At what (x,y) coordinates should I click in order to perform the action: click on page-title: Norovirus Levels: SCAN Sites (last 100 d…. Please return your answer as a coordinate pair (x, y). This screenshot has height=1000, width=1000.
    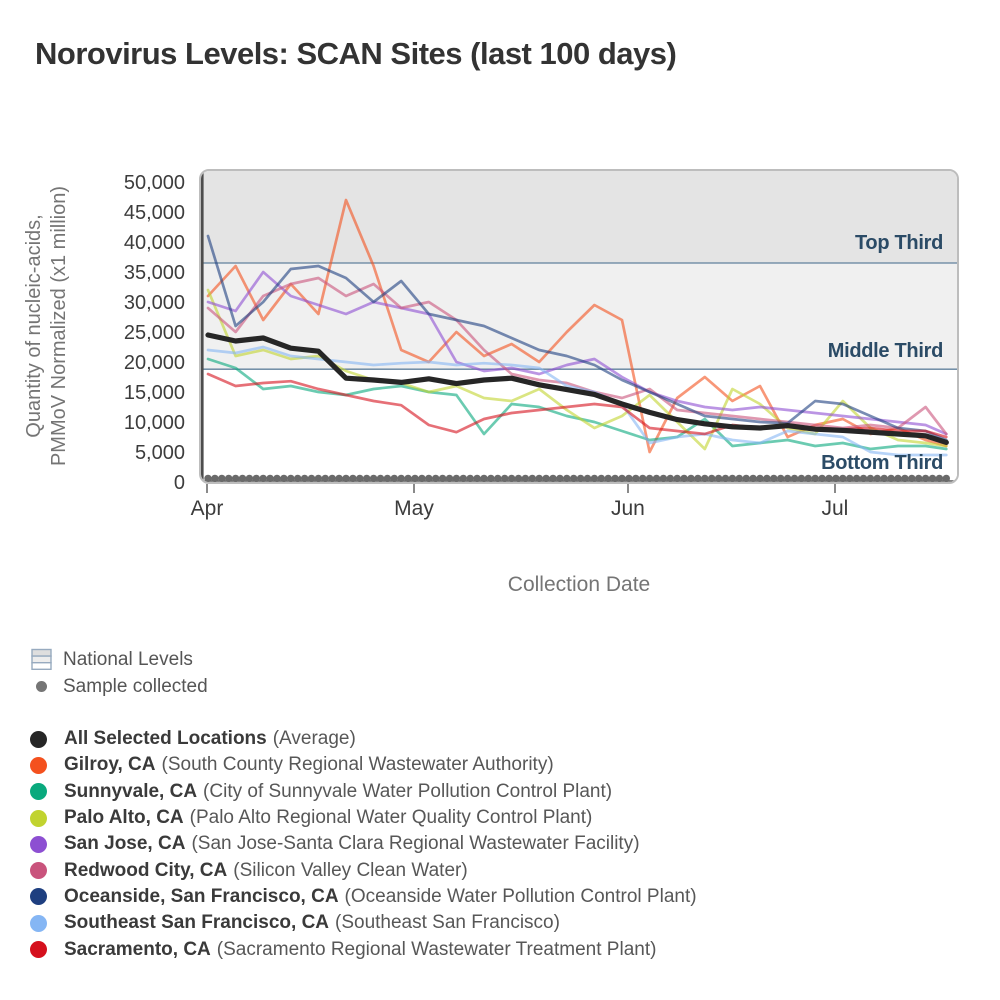
    Looking at the image, I should click on (356, 53).